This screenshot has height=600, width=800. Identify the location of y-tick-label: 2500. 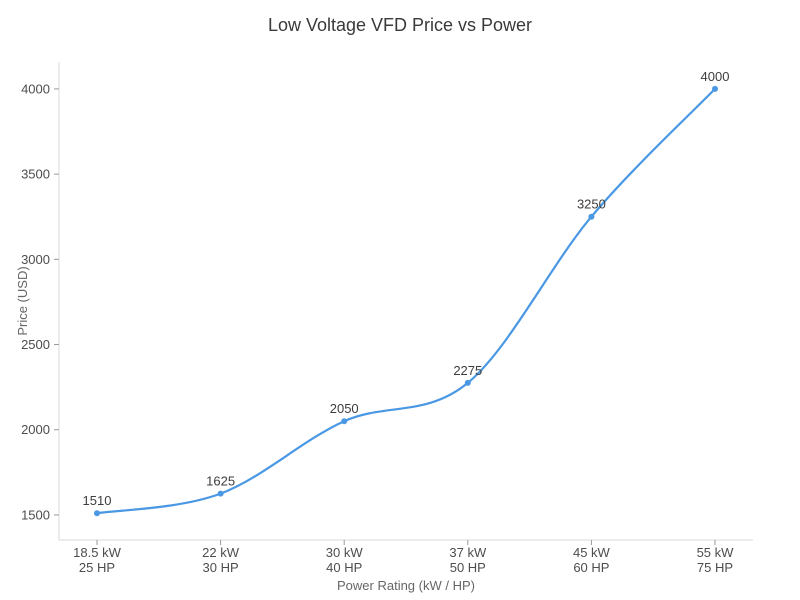
(35, 344).